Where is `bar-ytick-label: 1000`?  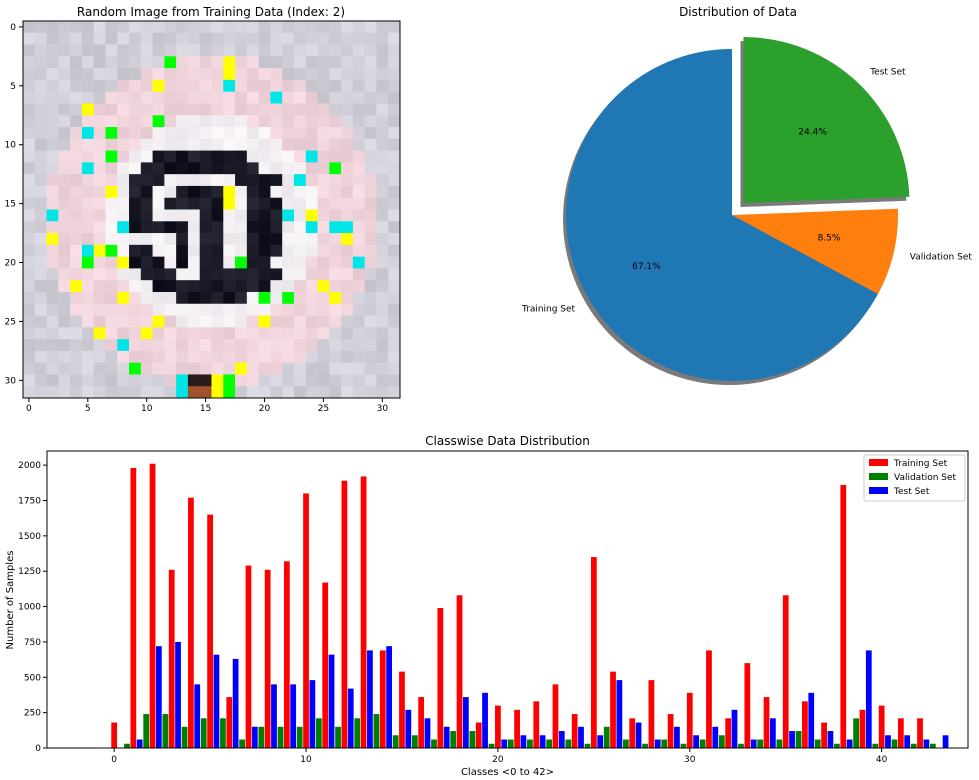
bar-ytick-label: 1000 is located at coordinates (29, 608).